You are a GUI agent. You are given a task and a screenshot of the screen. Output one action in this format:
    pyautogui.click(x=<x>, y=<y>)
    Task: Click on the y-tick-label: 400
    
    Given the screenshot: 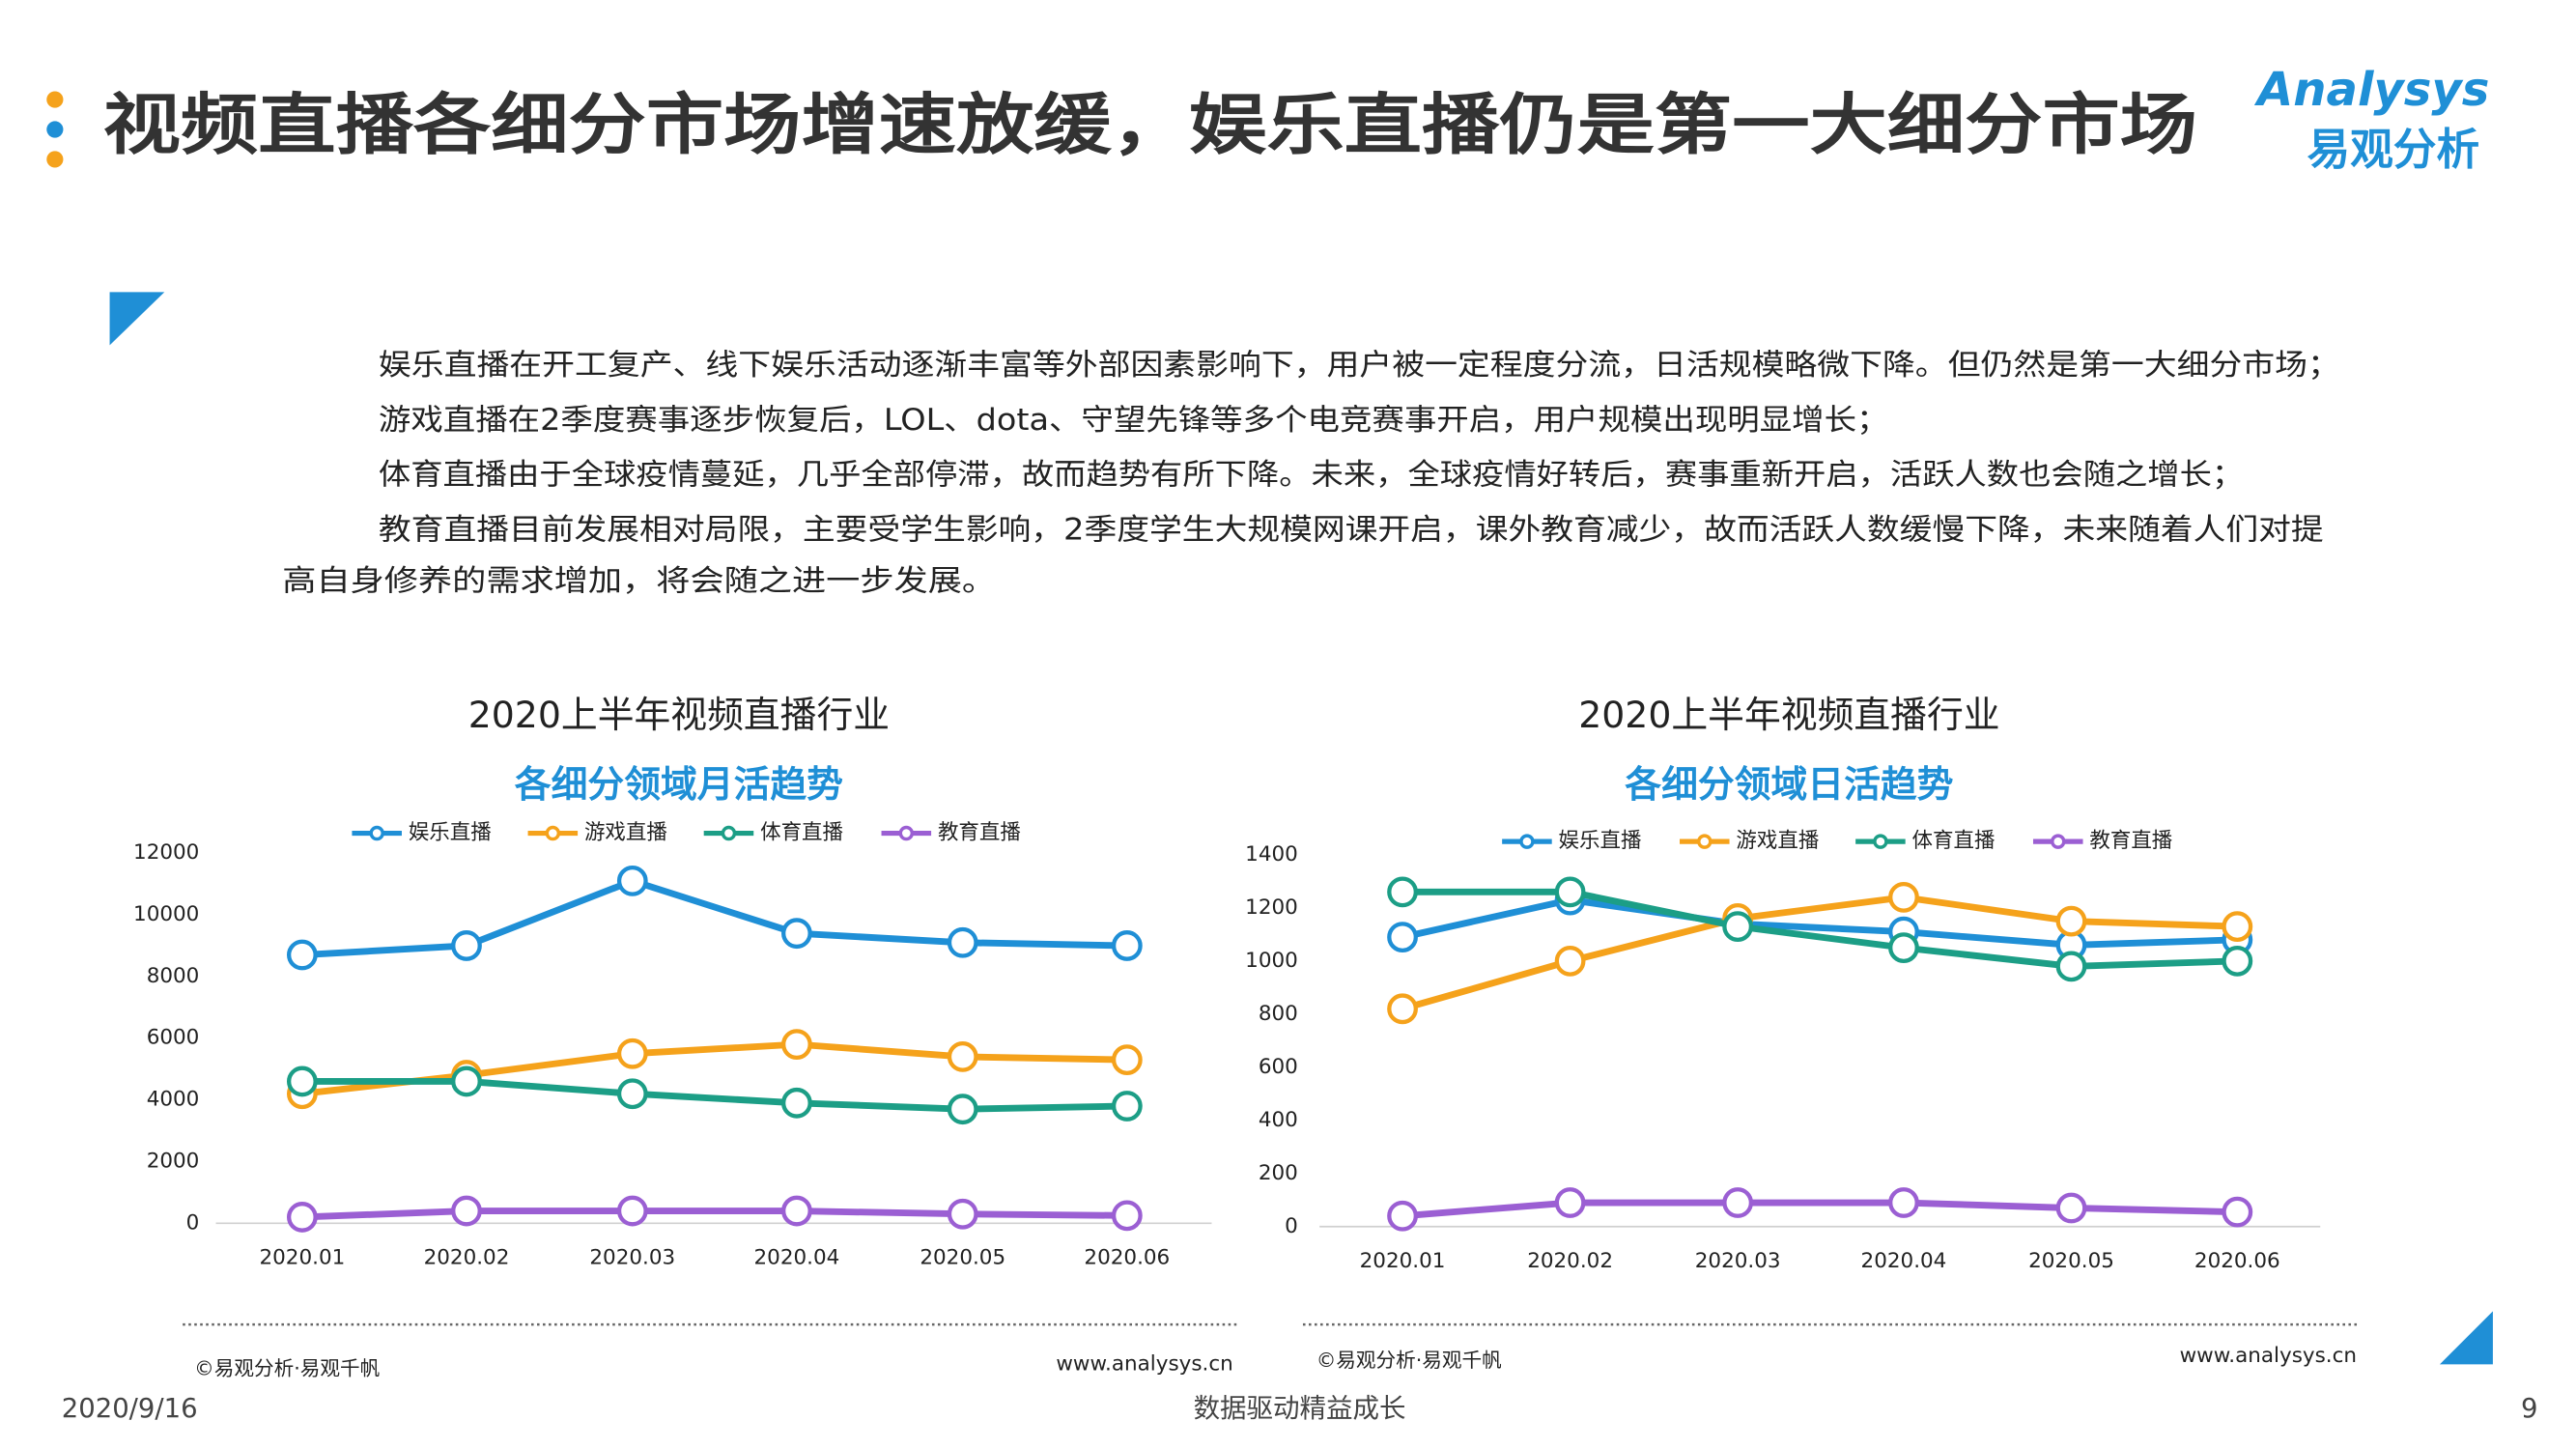 What is the action you would take?
    pyautogui.click(x=1278, y=1120)
    